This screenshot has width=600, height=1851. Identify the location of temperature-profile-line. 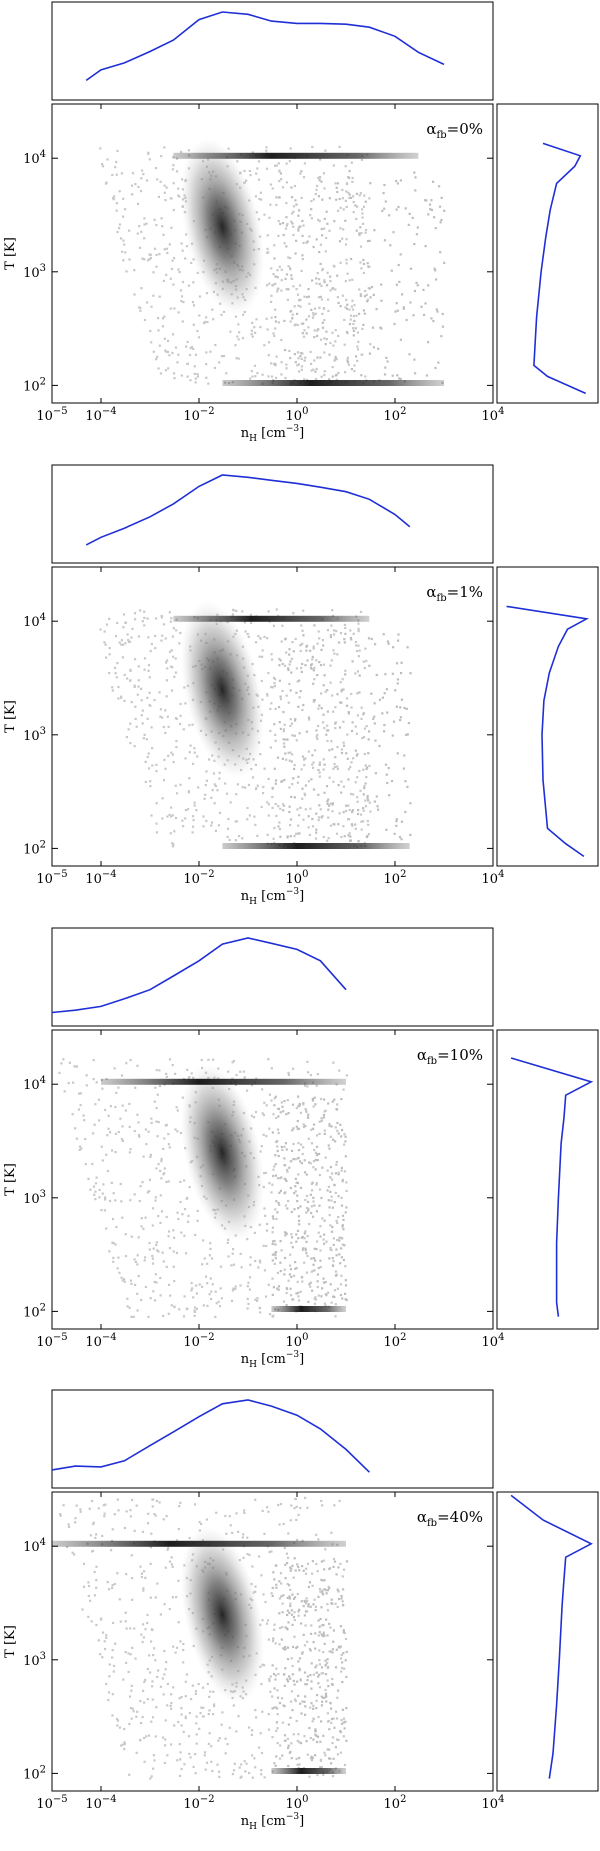
(551, 1636).